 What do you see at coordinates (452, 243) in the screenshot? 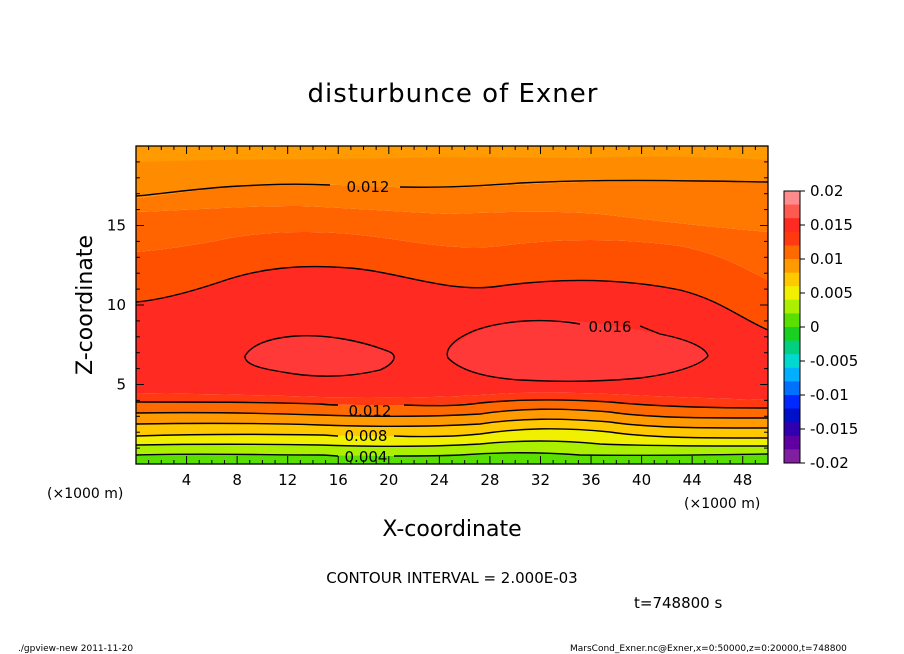
I see `band-orange-mid` at bounding box center [452, 243].